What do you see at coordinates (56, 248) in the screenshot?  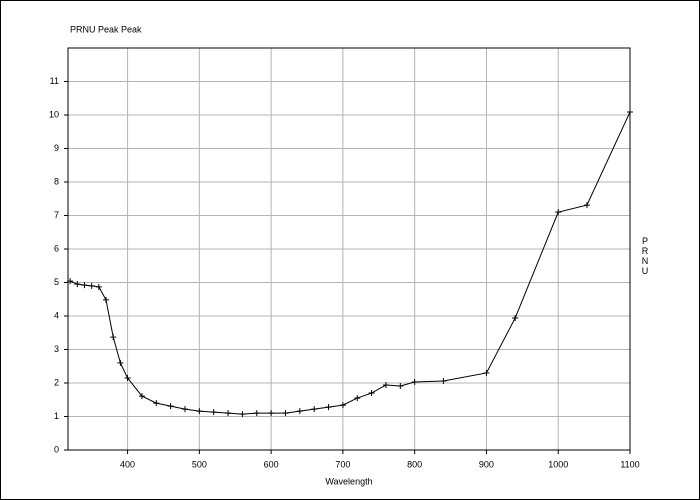 I see `y-tick-label: 6` at bounding box center [56, 248].